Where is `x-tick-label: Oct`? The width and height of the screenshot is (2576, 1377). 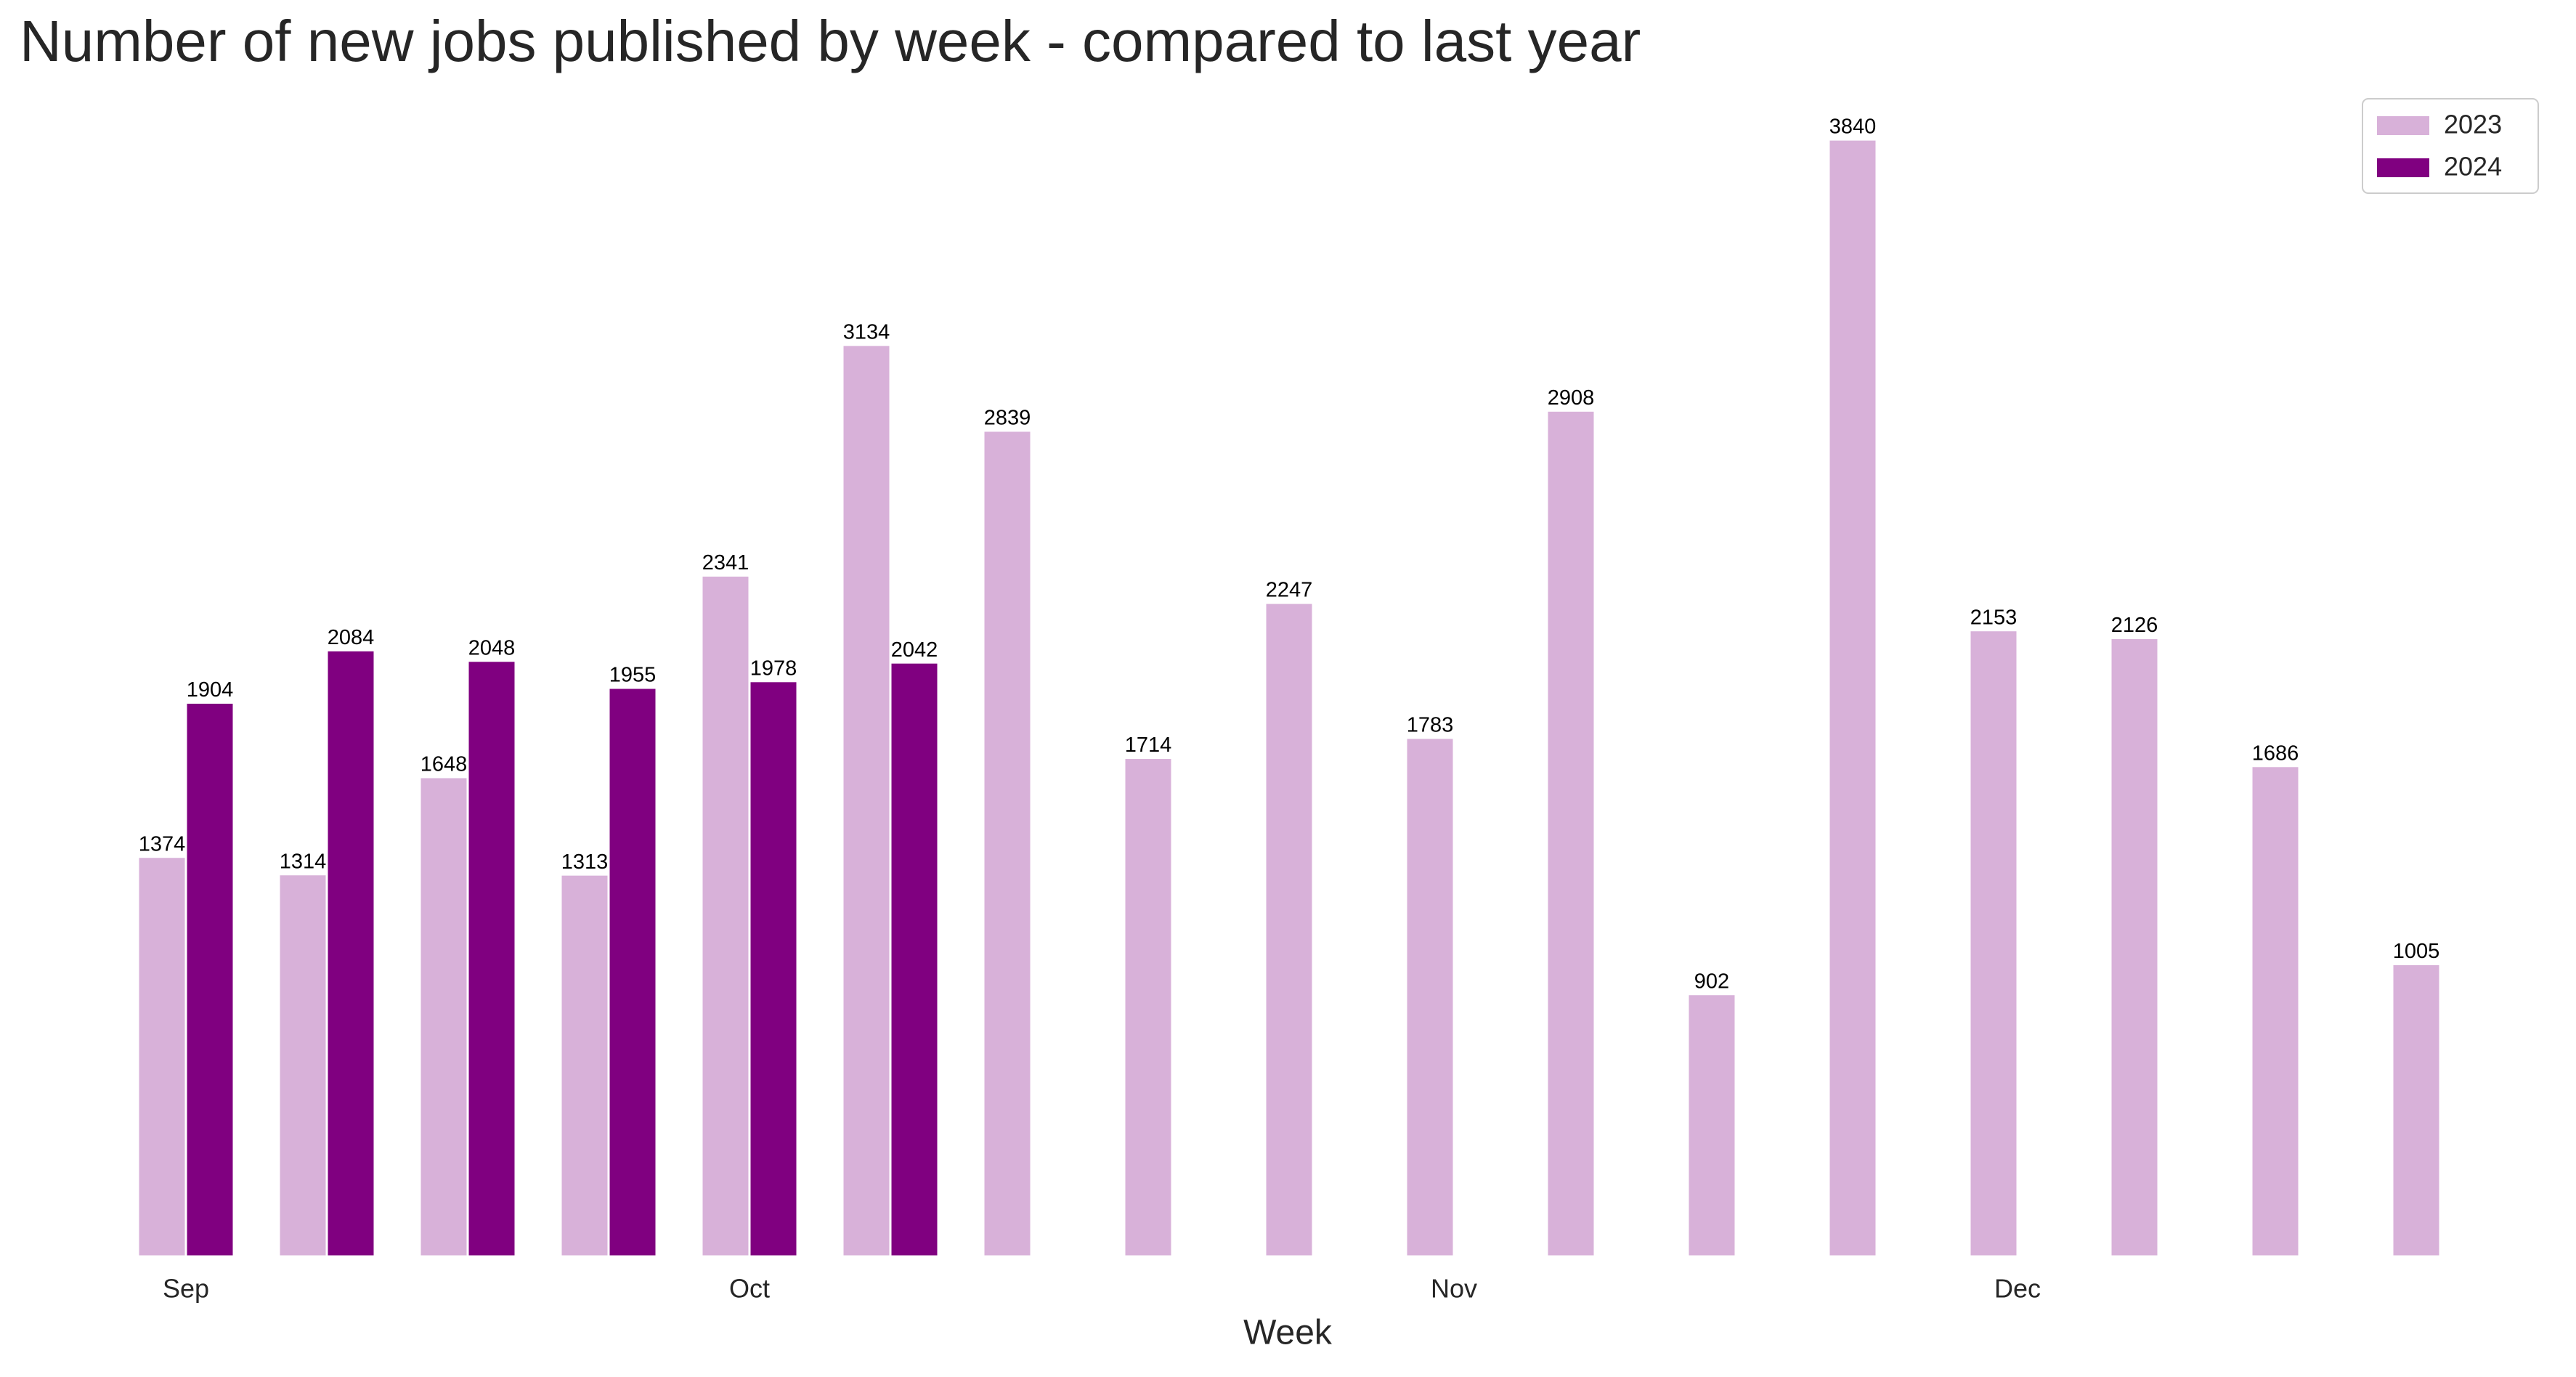
x-tick-label: Oct is located at coordinates (749, 1289).